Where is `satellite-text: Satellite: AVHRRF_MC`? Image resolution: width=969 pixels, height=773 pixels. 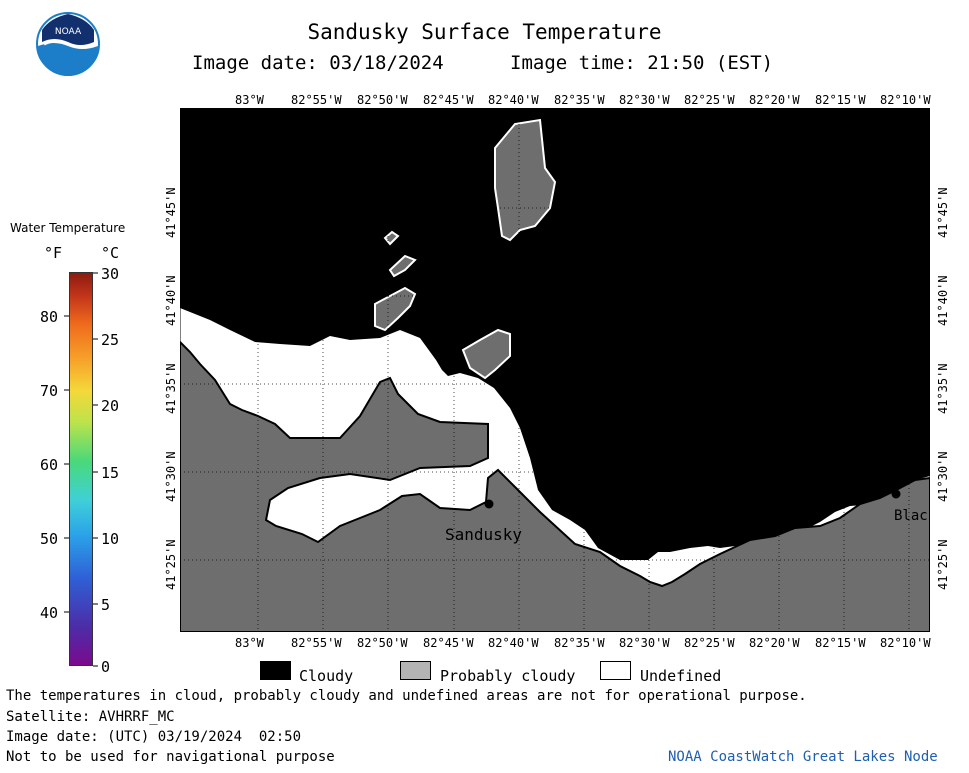
satellite-text: Satellite: AVHRRF_MC is located at coordinates (90, 717).